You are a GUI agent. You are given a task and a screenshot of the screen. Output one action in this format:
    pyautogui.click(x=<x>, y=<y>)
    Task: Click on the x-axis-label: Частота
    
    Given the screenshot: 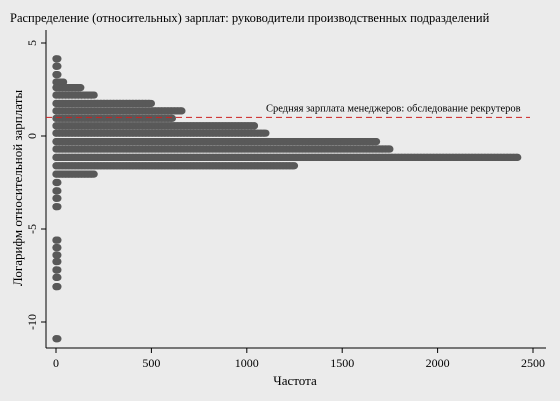 What is the action you would take?
    pyautogui.click(x=295, y=380)
    